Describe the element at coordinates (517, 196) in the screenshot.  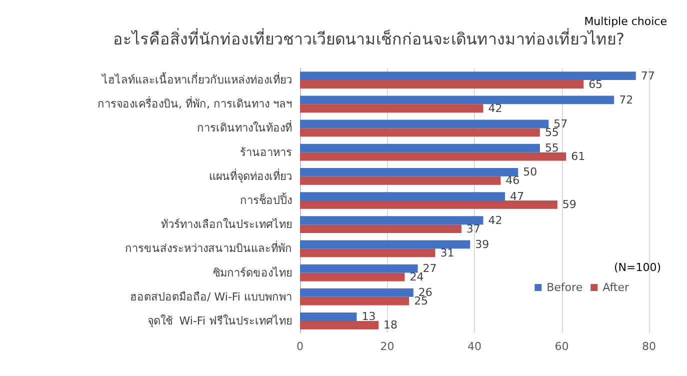
I see `data-label: 47` at that location.